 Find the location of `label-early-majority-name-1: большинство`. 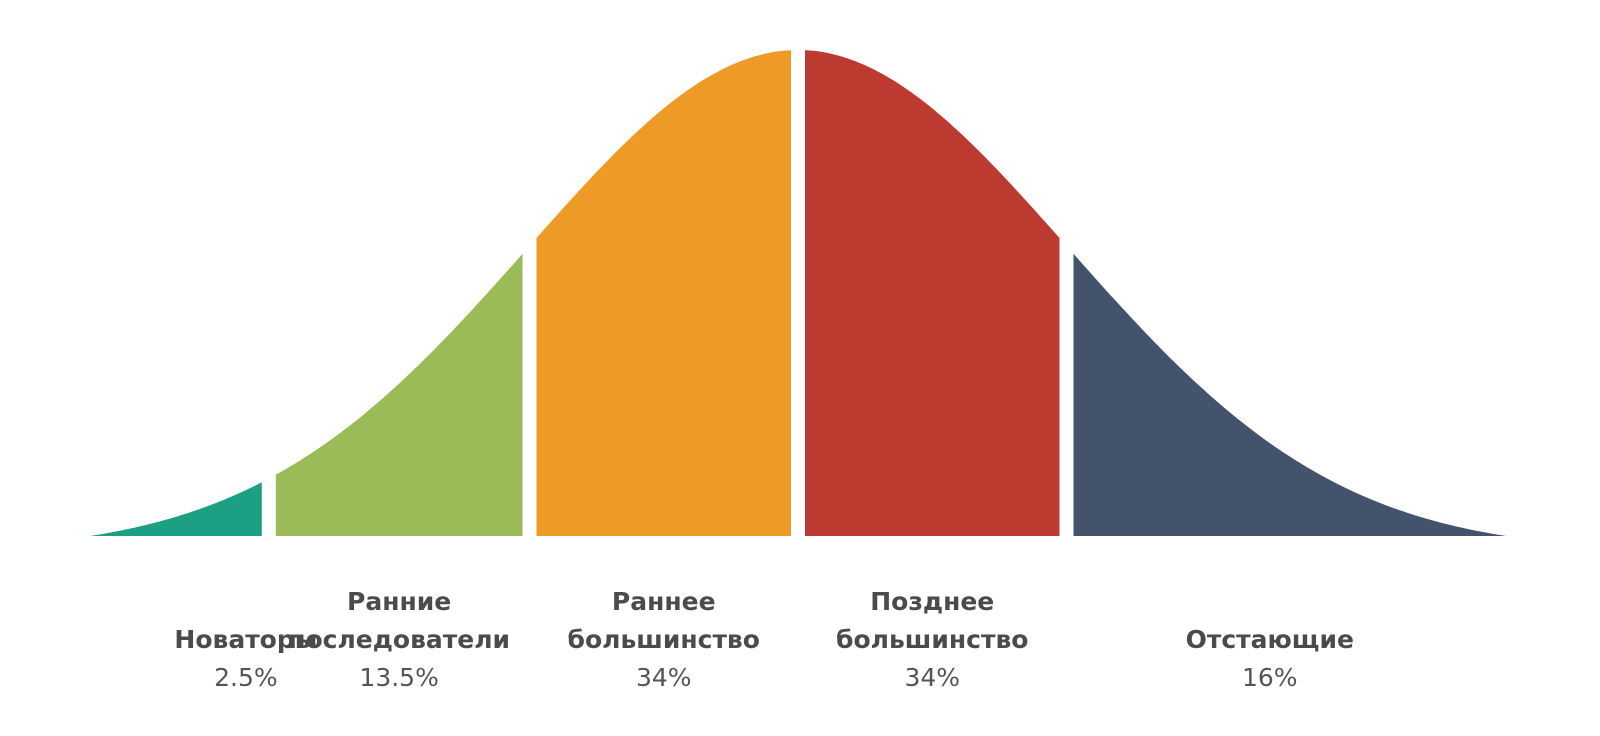

label-early-majority-name-1: большинство is located at coordinates (664, 640).